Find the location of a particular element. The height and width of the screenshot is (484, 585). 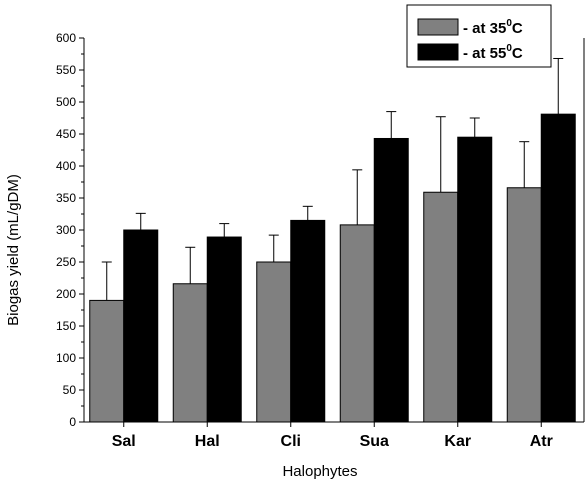

legend-swatch-55c is located at coordinates (438, 52).